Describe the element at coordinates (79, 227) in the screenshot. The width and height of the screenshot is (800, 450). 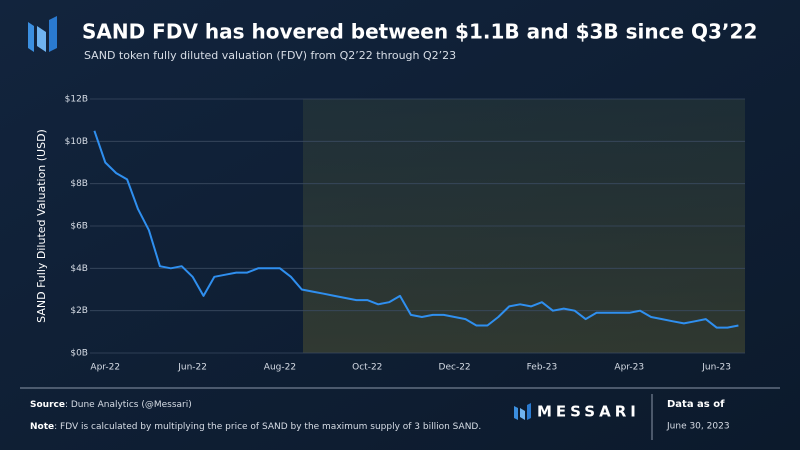
I see `y-tick-label: $6B` at that location.